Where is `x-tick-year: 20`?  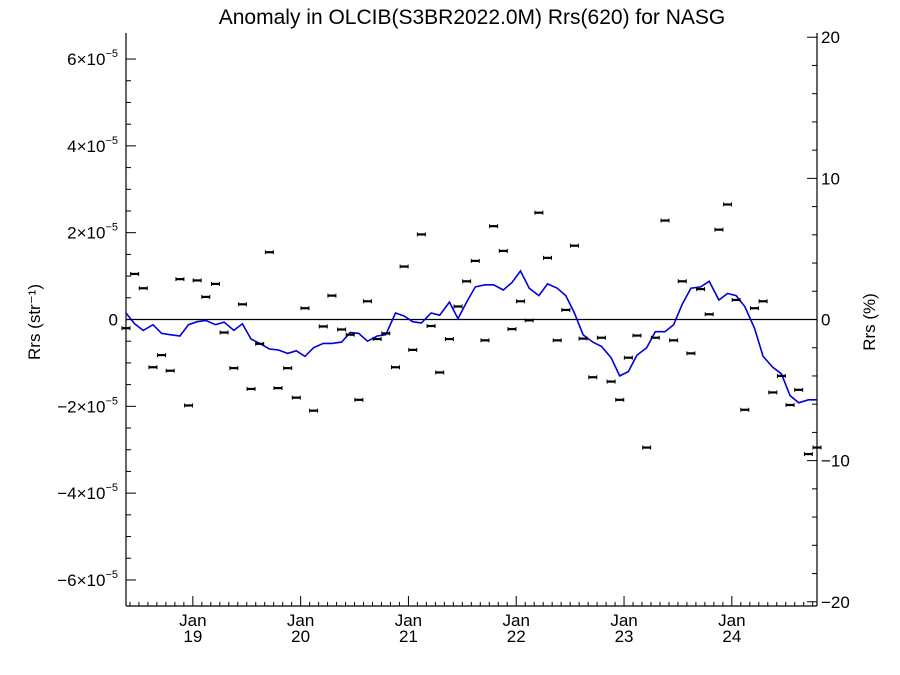 x-tick-year: 20 is located at coordinates (300, 636).